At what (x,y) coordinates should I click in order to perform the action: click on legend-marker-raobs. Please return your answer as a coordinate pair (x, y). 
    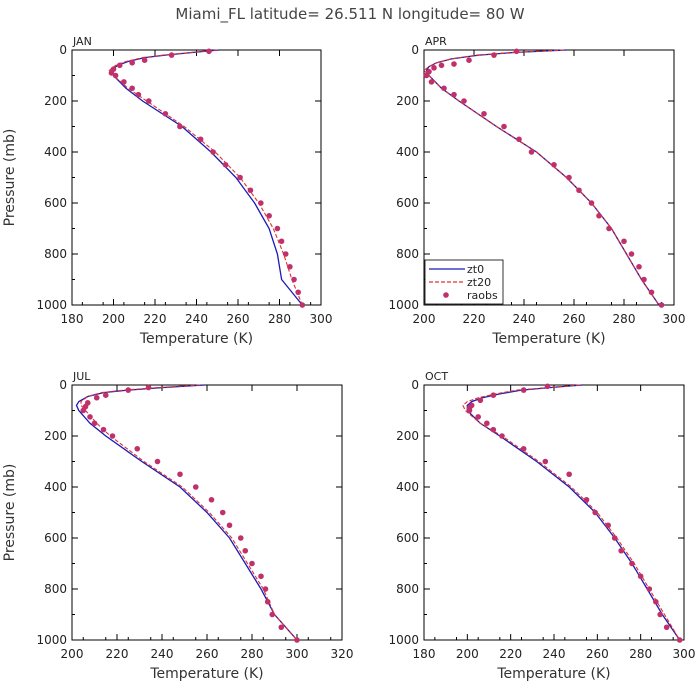
    Looking at the image, I should click on (446, 295).